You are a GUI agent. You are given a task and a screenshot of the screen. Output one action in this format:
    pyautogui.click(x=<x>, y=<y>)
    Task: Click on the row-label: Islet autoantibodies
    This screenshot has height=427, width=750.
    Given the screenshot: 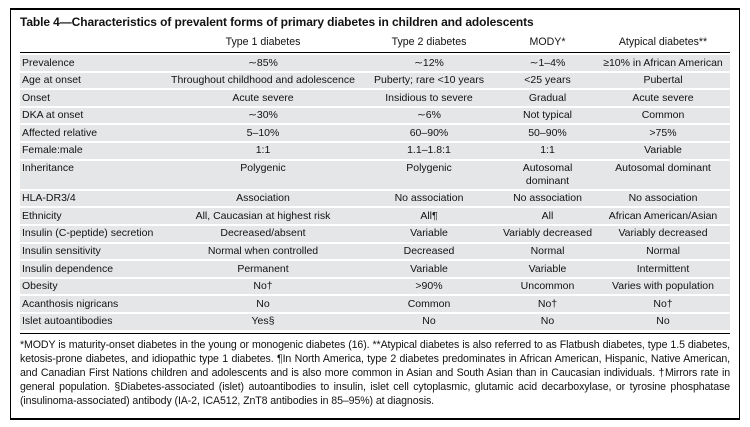 What is the action you would take?
    pyautogui.click(x=93, y=321)
    